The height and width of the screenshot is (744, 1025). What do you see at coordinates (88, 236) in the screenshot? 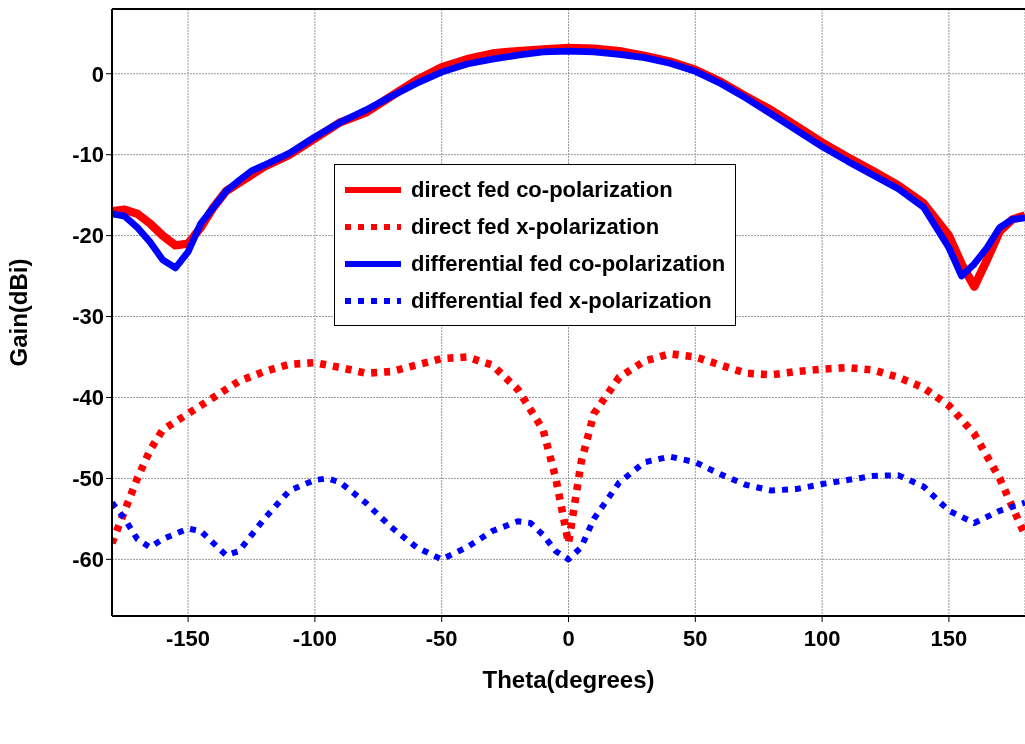
I see `y-tick-label: -20` at bounding box center [88, 236].